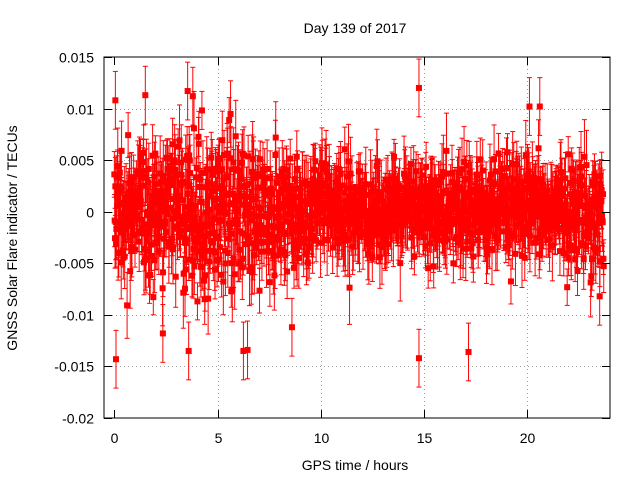 Image resolution: width=640 pixels, height=480 pixels. What do you see at coordinates (74, 367) in the screenshot?
I see `y-tick-label: -0.015` at bounding box center [74, 367].